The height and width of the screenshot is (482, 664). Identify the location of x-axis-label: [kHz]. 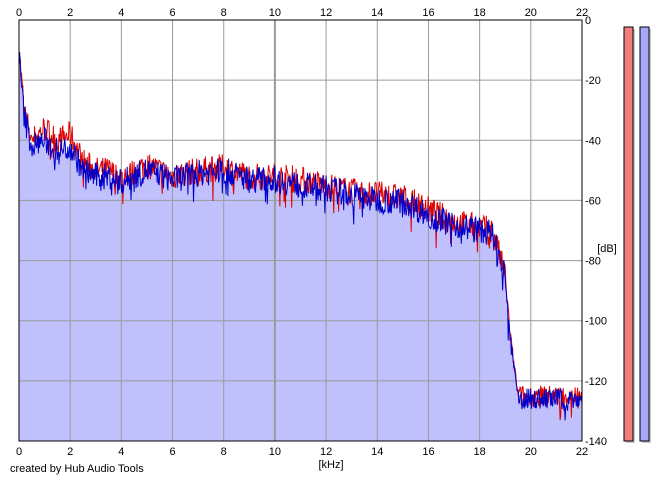
(330, 465).